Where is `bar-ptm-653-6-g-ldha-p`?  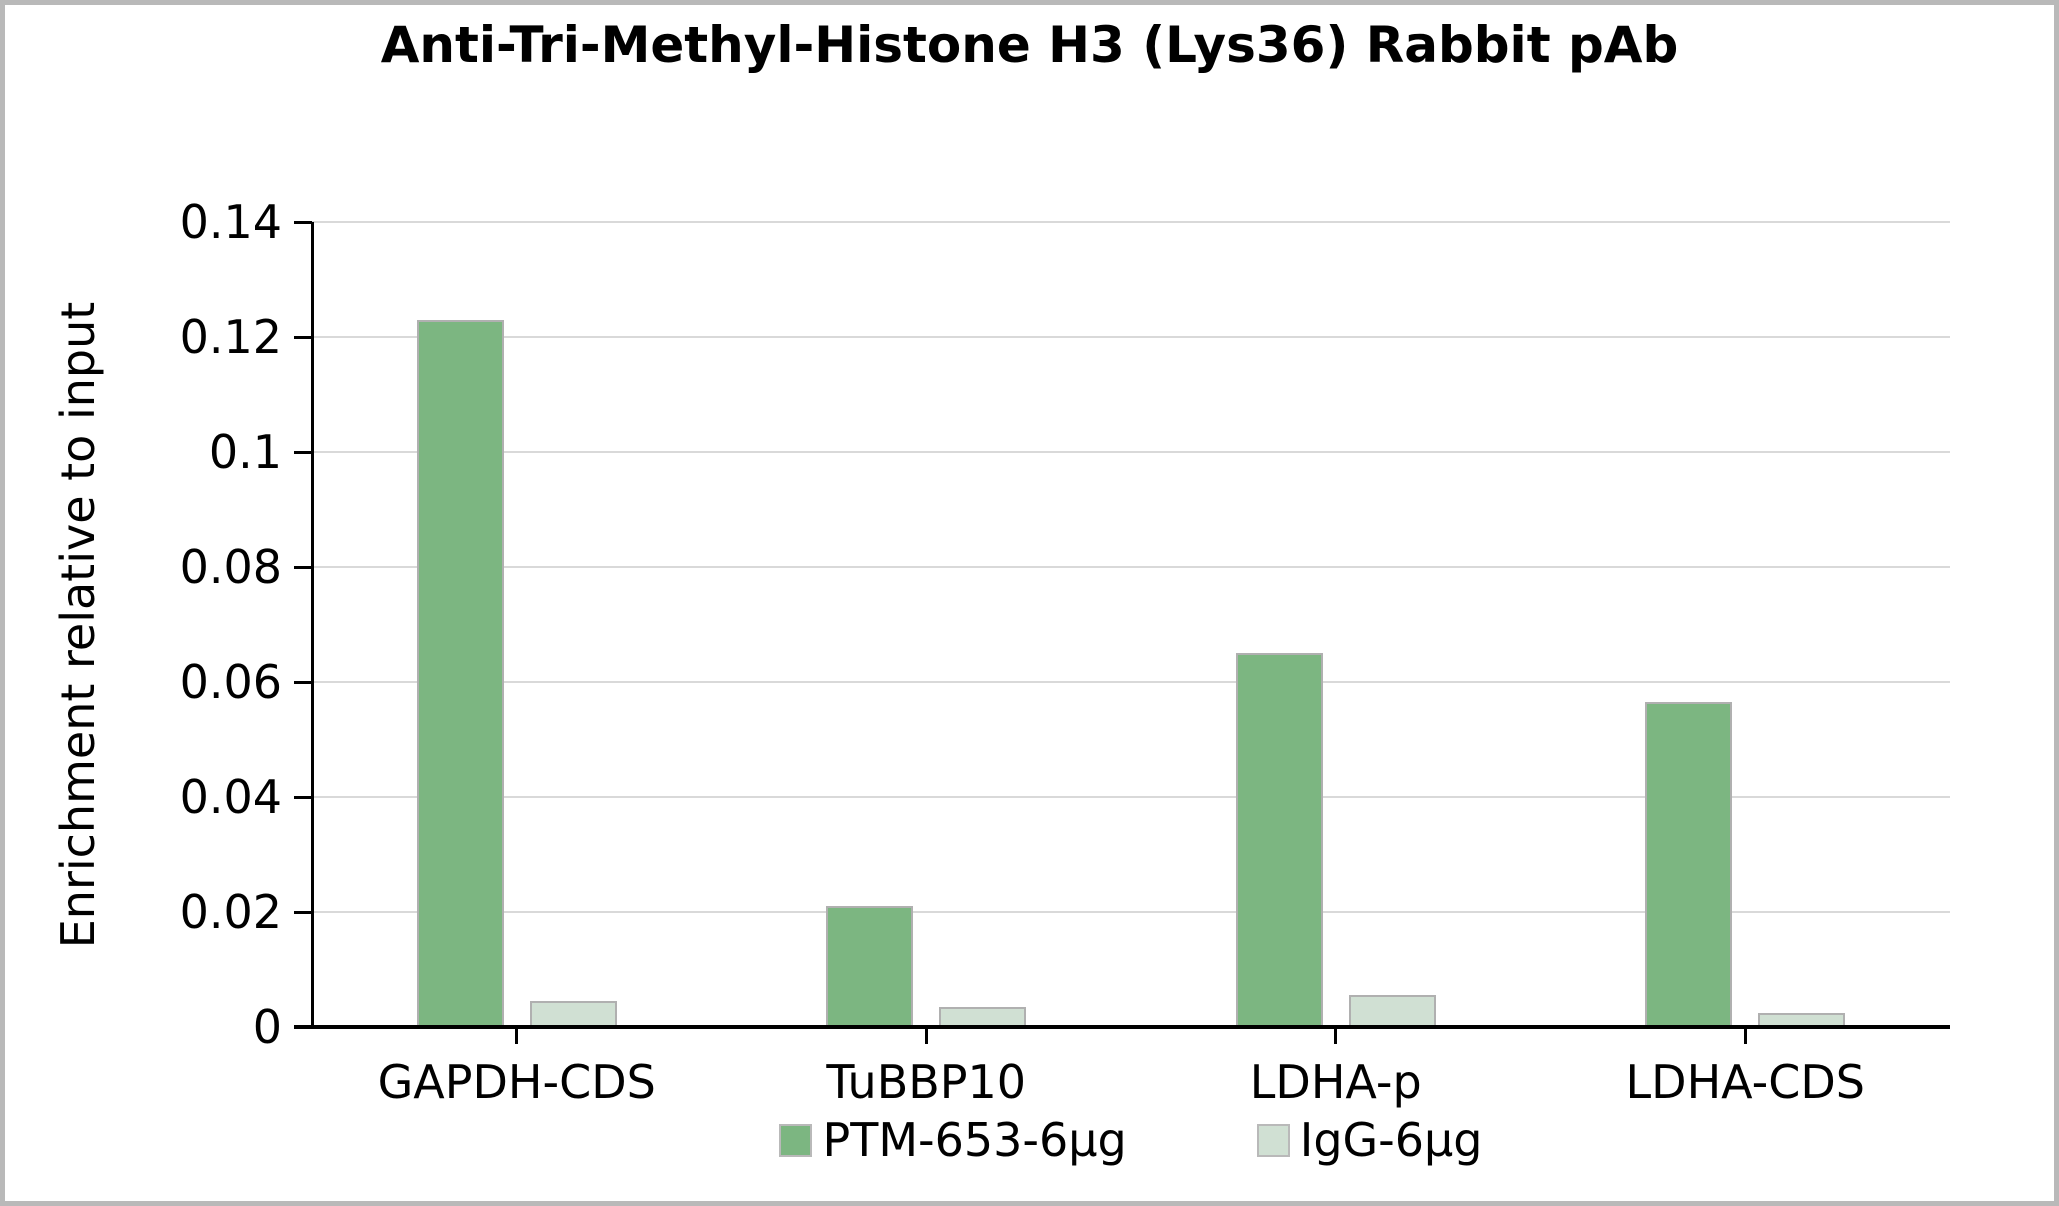 bar-ptm-653-6-g-ldha-p is located at coordinates (1279, 840).